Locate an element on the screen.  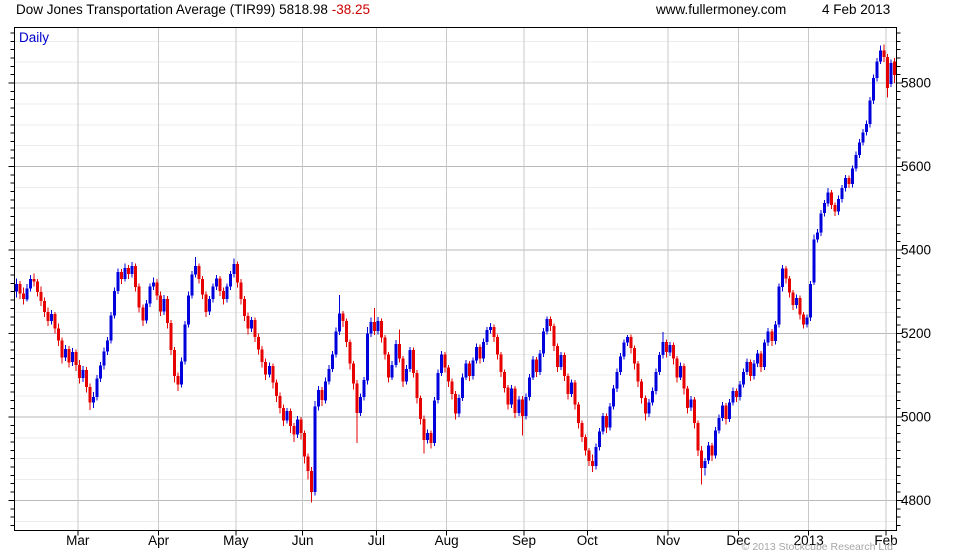
svg-text: Dec is located at coordinates (738, 540).